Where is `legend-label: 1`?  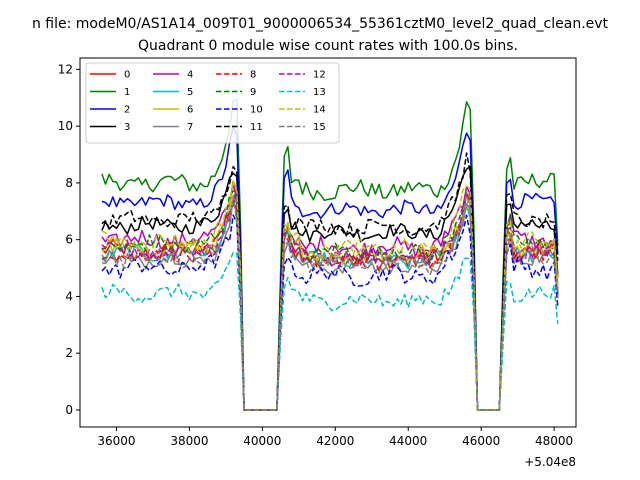
legend-label: 1 is located at coordinates (127, 92).